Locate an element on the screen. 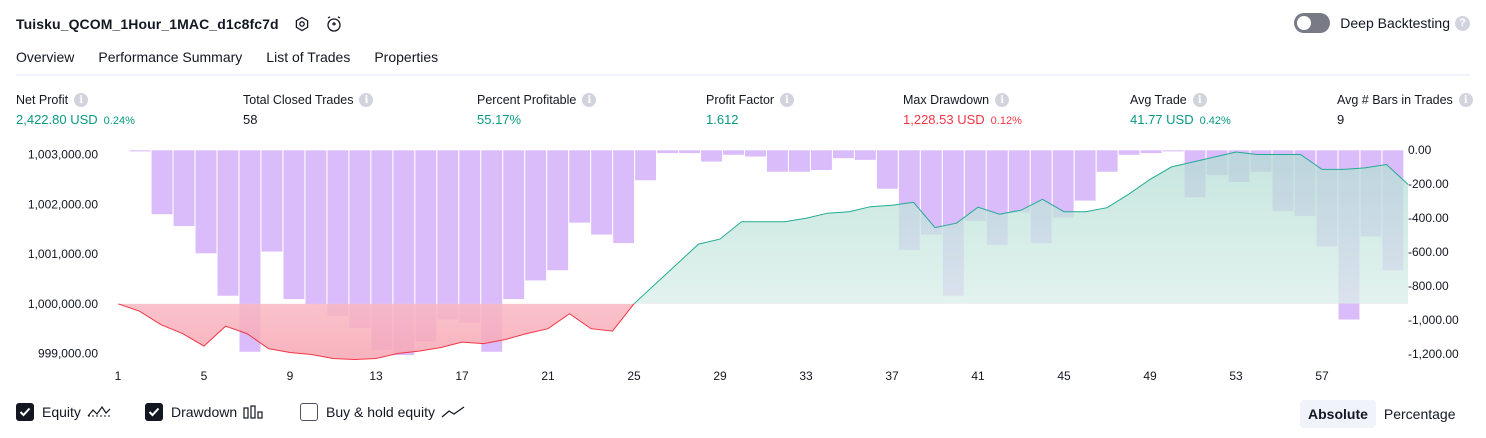 This screenshot has width=1486, height=438. header: Tuisku_QCOM_1Hour_1MAC_d1c8fc7d is located at coordinates (179, 24).